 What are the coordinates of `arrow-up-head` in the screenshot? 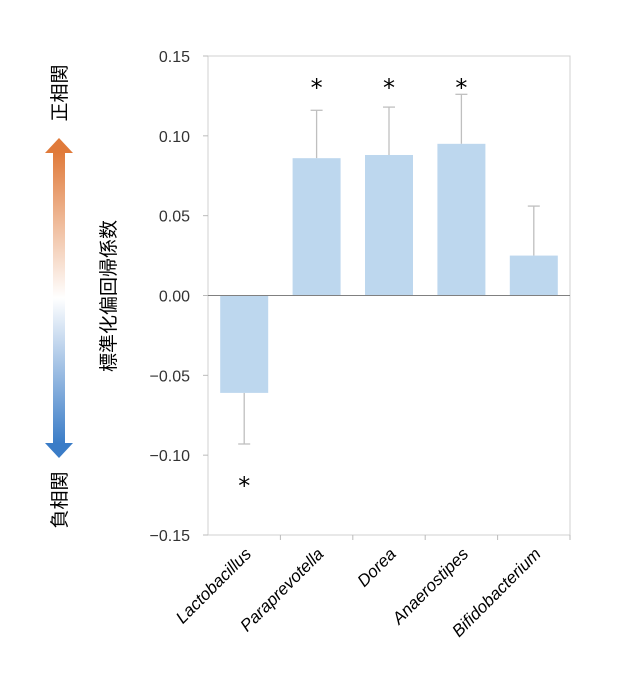 It's located at (59, 145).